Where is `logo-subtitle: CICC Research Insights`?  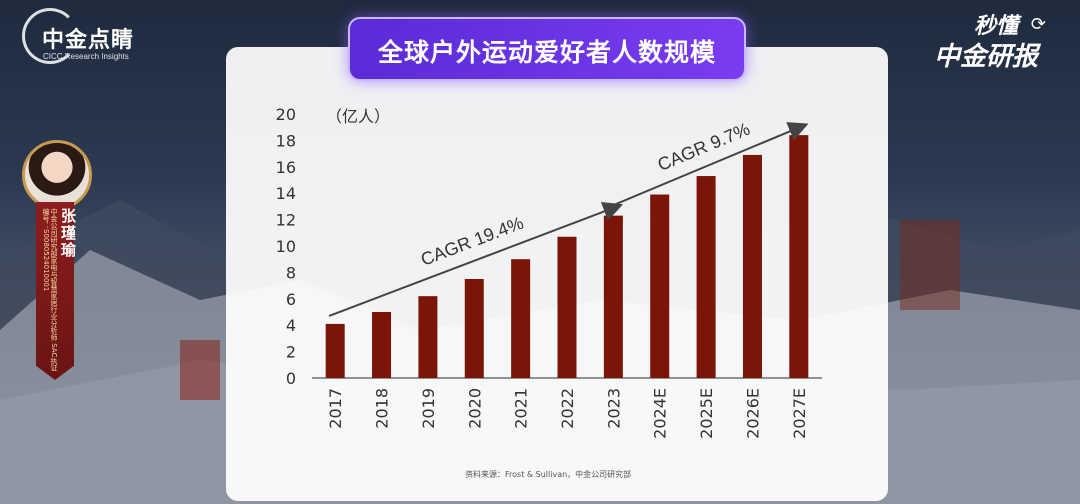
logo-subtitle: CICC Research Insights is located at coordinates (86, 56).